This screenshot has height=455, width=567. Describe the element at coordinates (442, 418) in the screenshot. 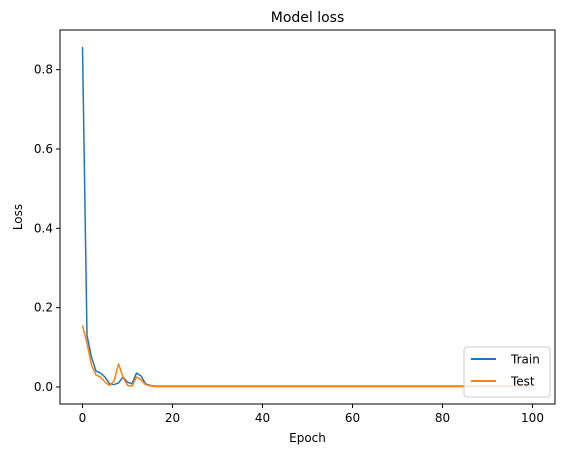

I see `x-tick-label: 80` at that location.